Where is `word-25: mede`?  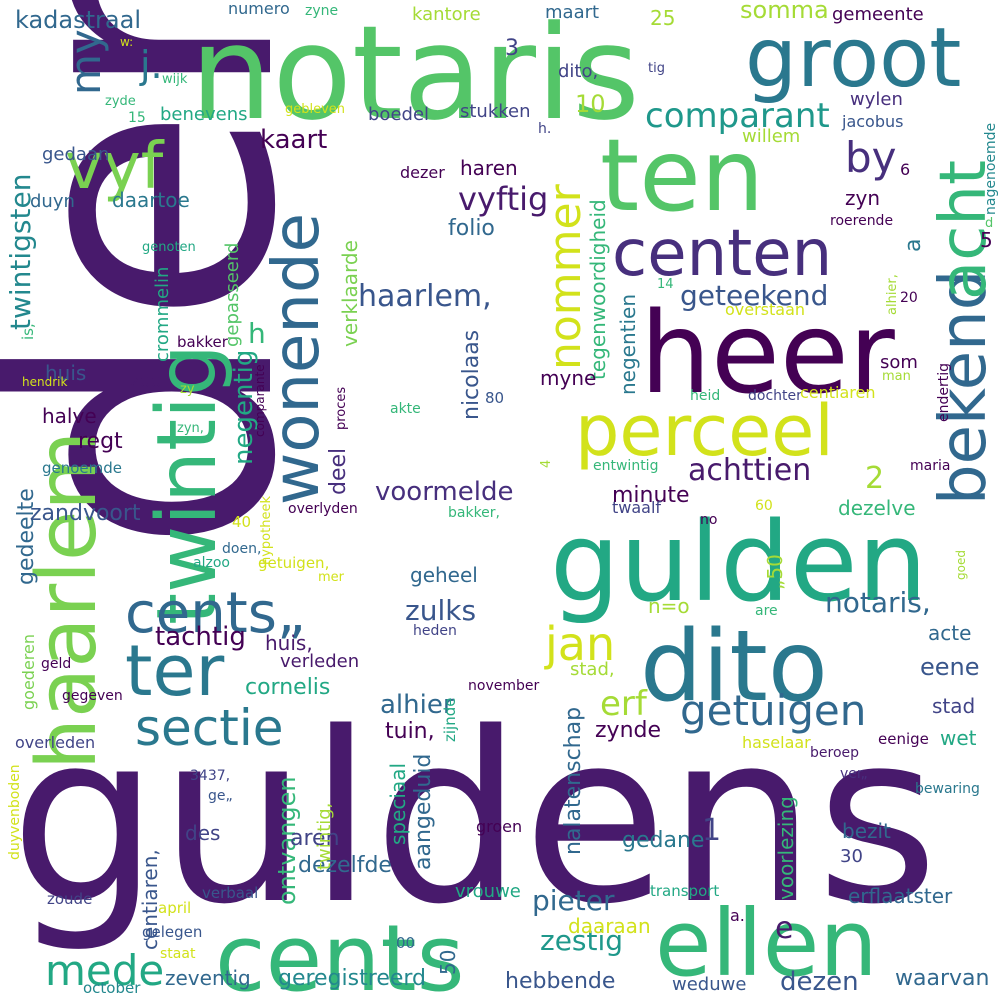
word-25: mede is located at coordinates (104, 970).